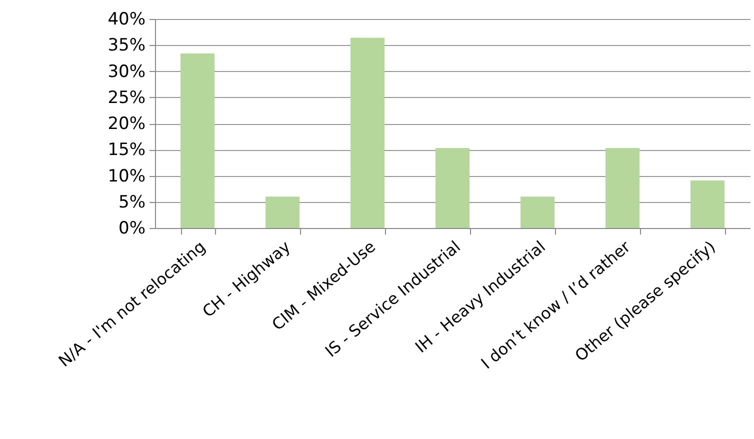 The image size is (754, 439). I want to click on y-tick-label: 30%, so click(127, 72).